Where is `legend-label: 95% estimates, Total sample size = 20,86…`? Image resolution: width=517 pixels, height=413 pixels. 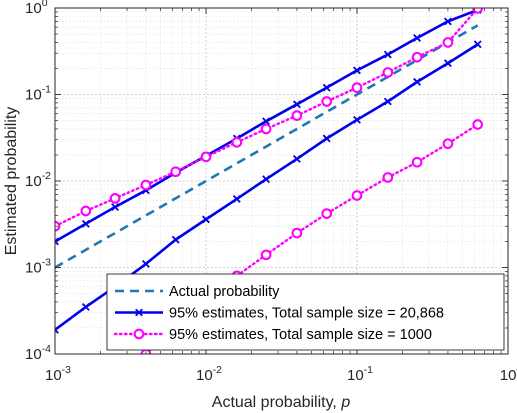
legend-label: 95% estimates, Total sample size = 20,86… is located at coordinates (306, 314).